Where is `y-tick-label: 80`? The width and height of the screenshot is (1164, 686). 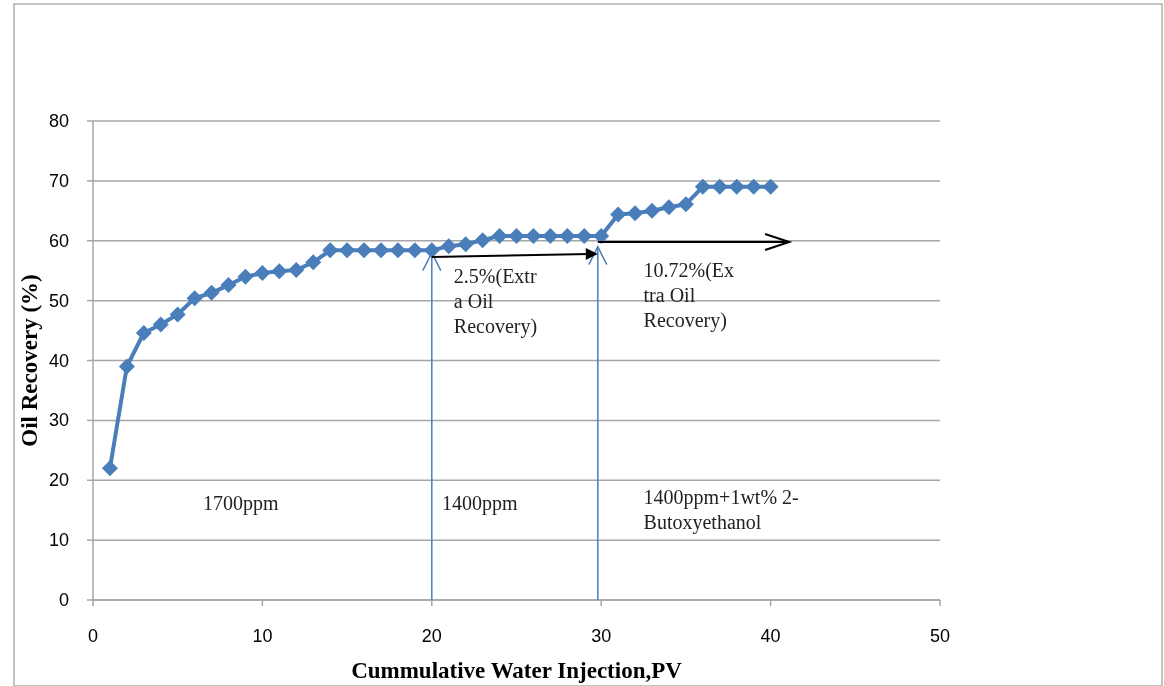
y-tick-label: 80 is located at coordinates (58, 121).